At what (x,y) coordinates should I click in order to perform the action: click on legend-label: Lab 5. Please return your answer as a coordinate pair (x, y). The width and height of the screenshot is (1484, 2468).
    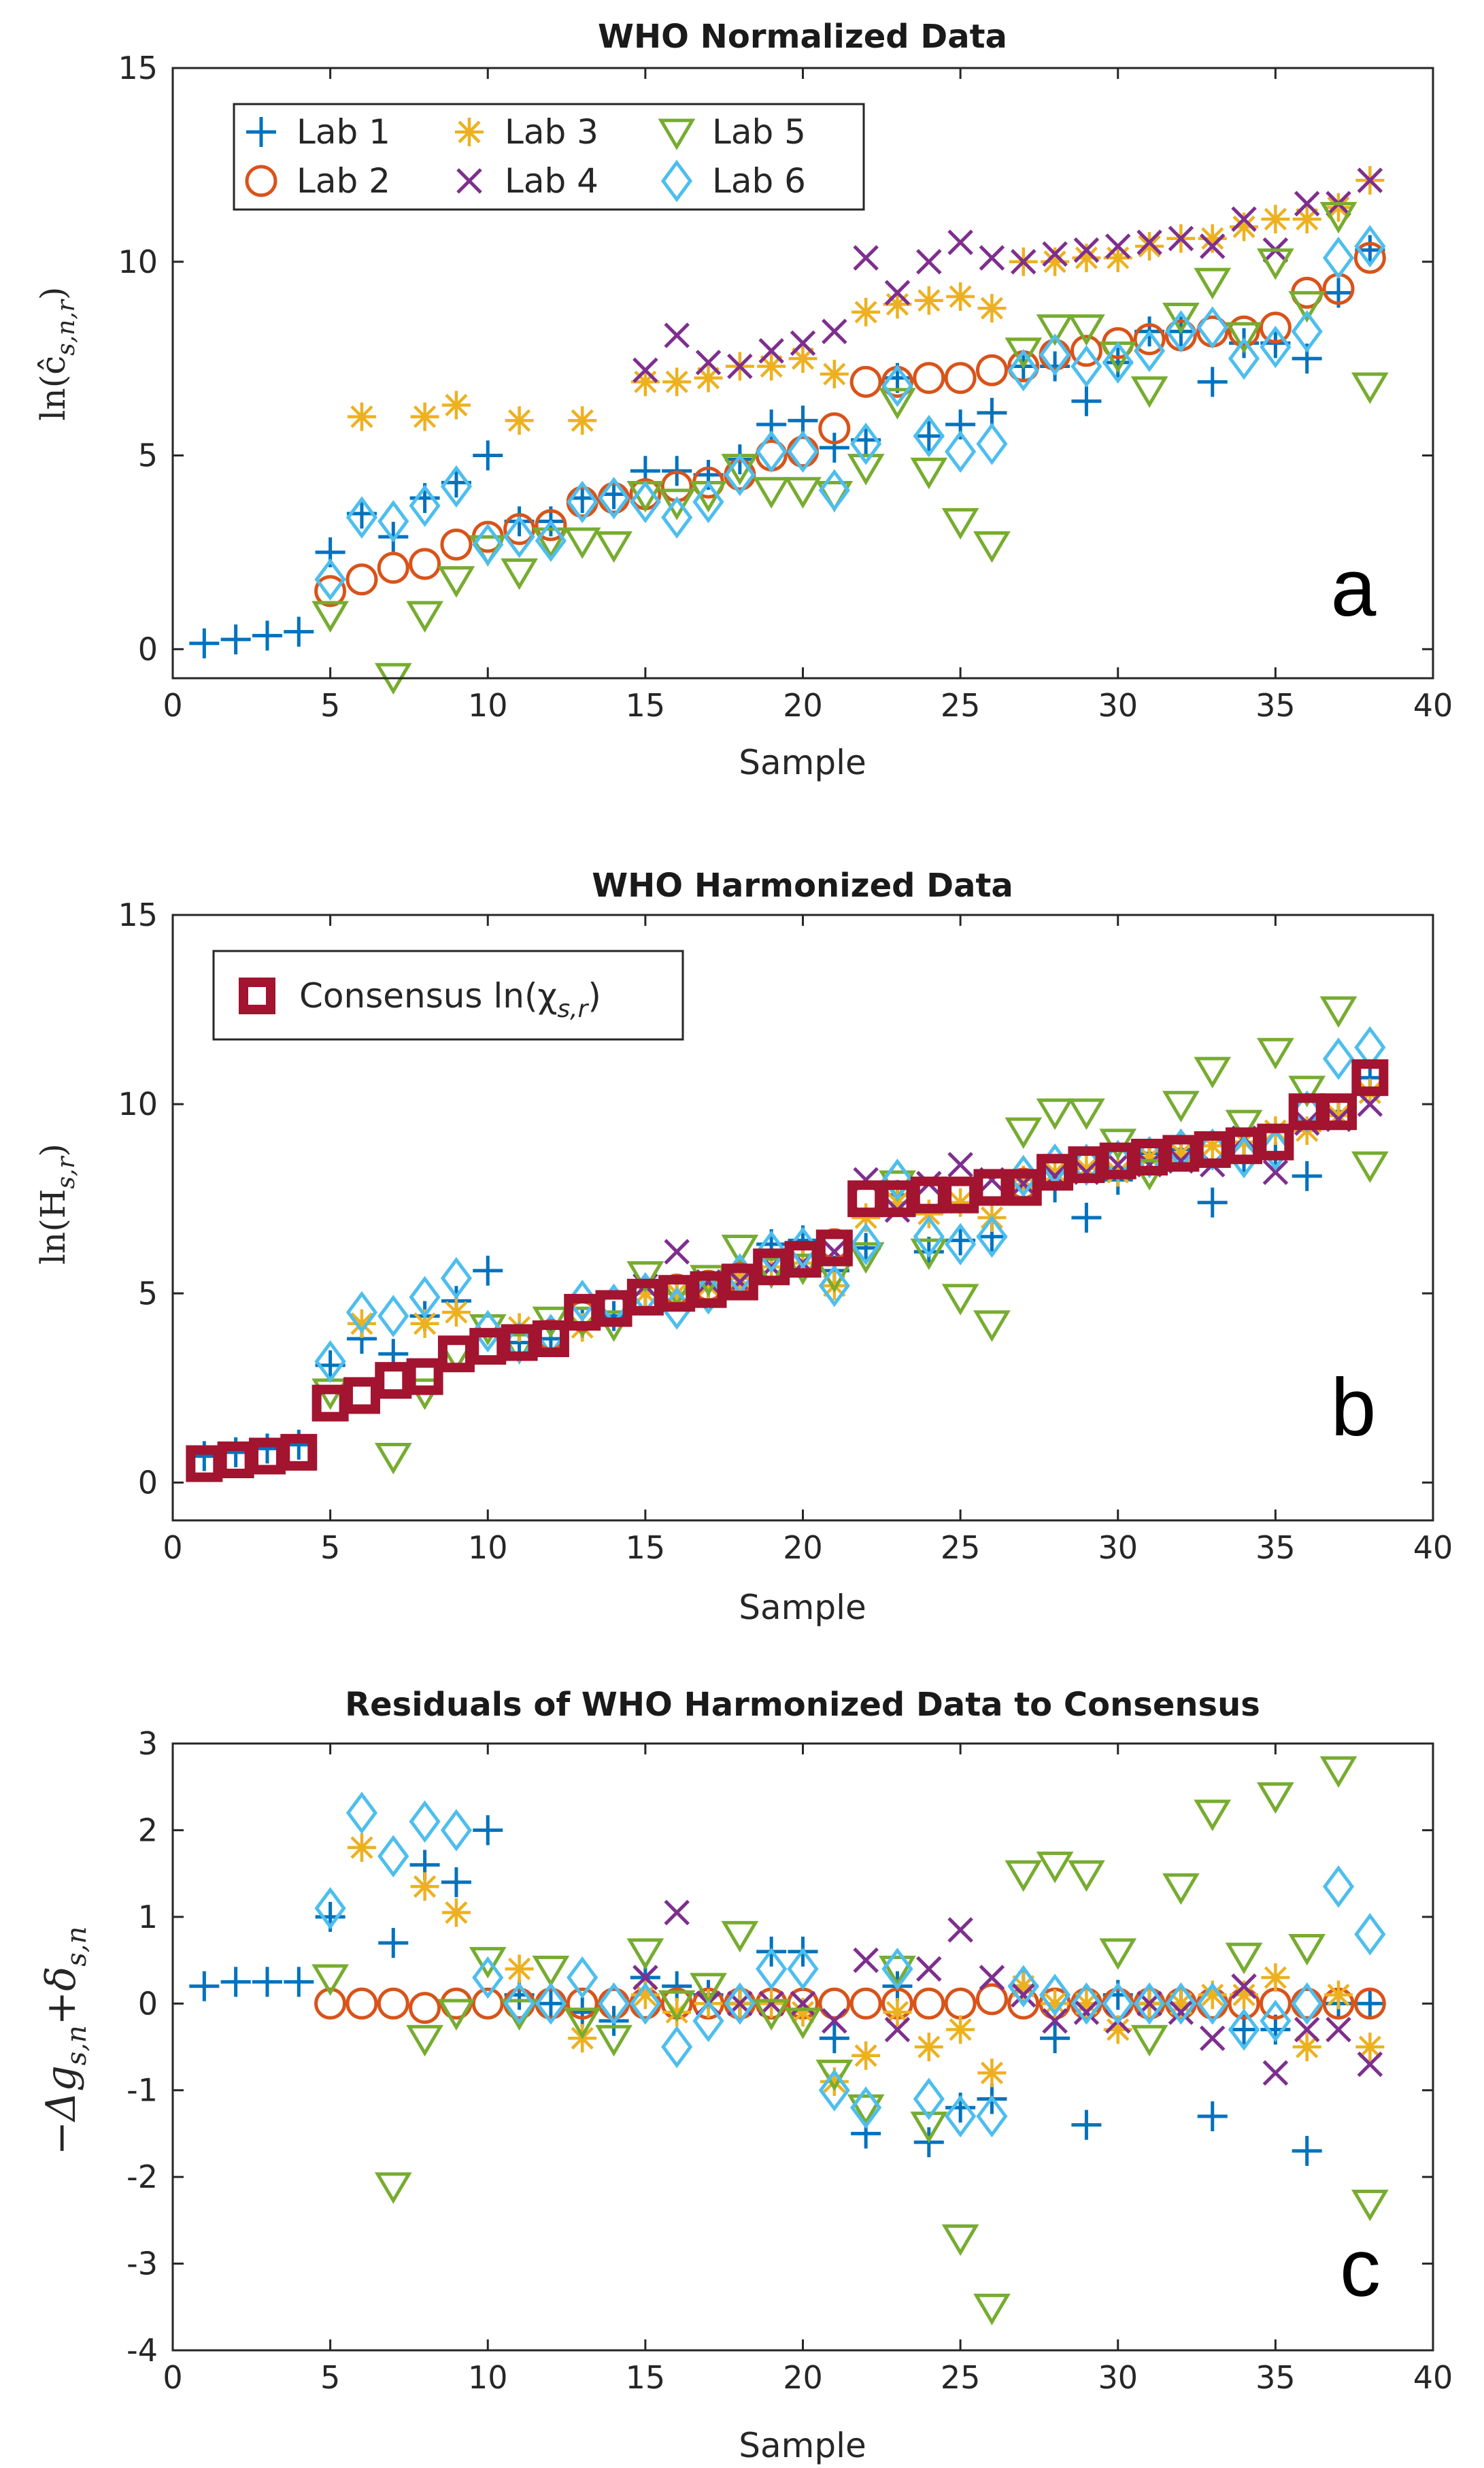
    Looking at the image, I should click on (759, 132).